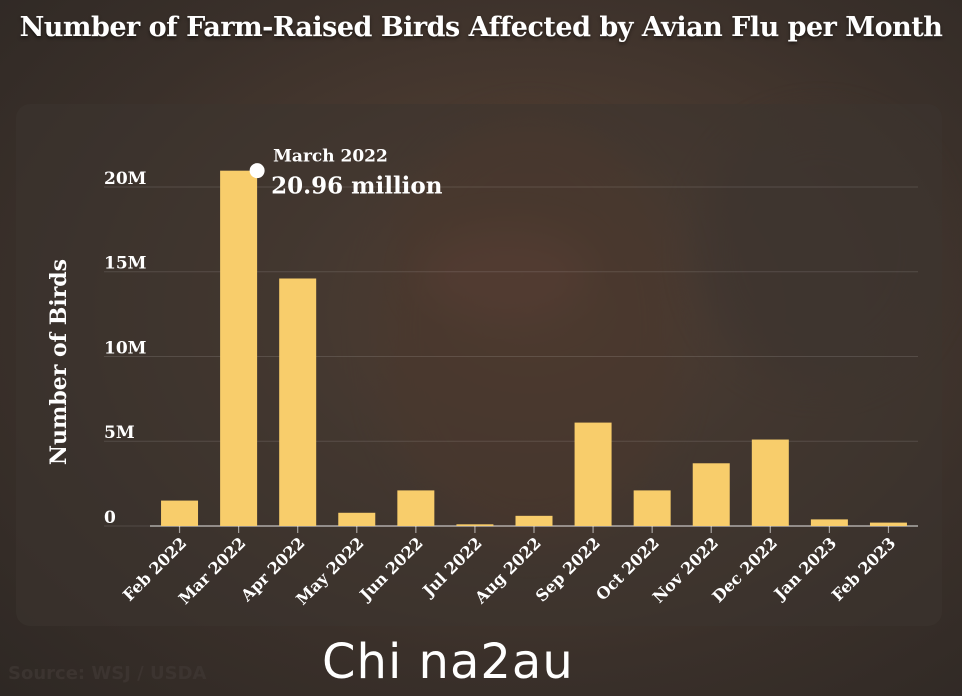  Describe the element at coordinates (863, 568) in the screenshot. I see `x-tick-label: Feb 2023` at that location.